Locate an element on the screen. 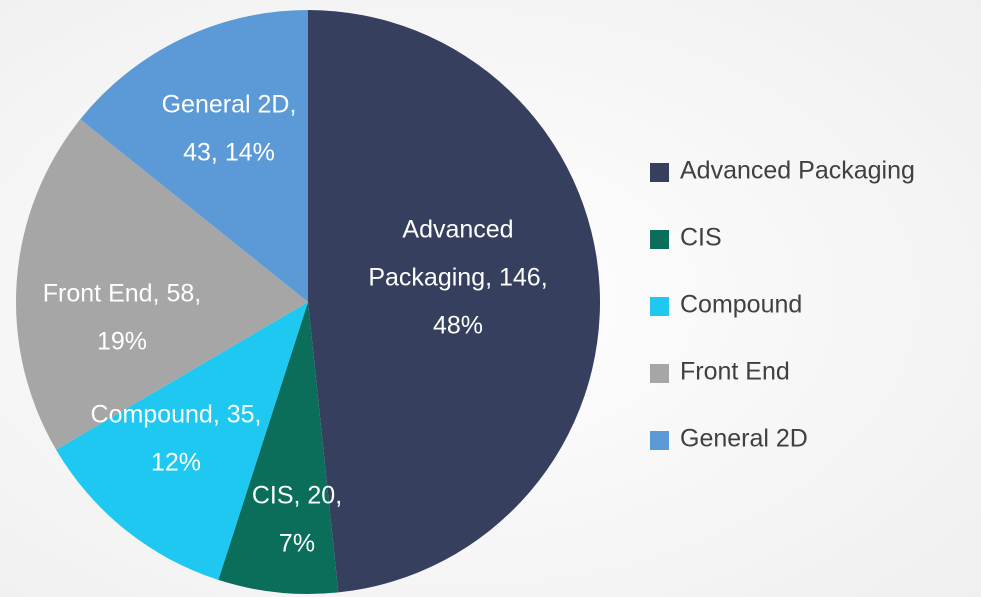  data-label: CIS, 20, is located at coordinates (297, 496).